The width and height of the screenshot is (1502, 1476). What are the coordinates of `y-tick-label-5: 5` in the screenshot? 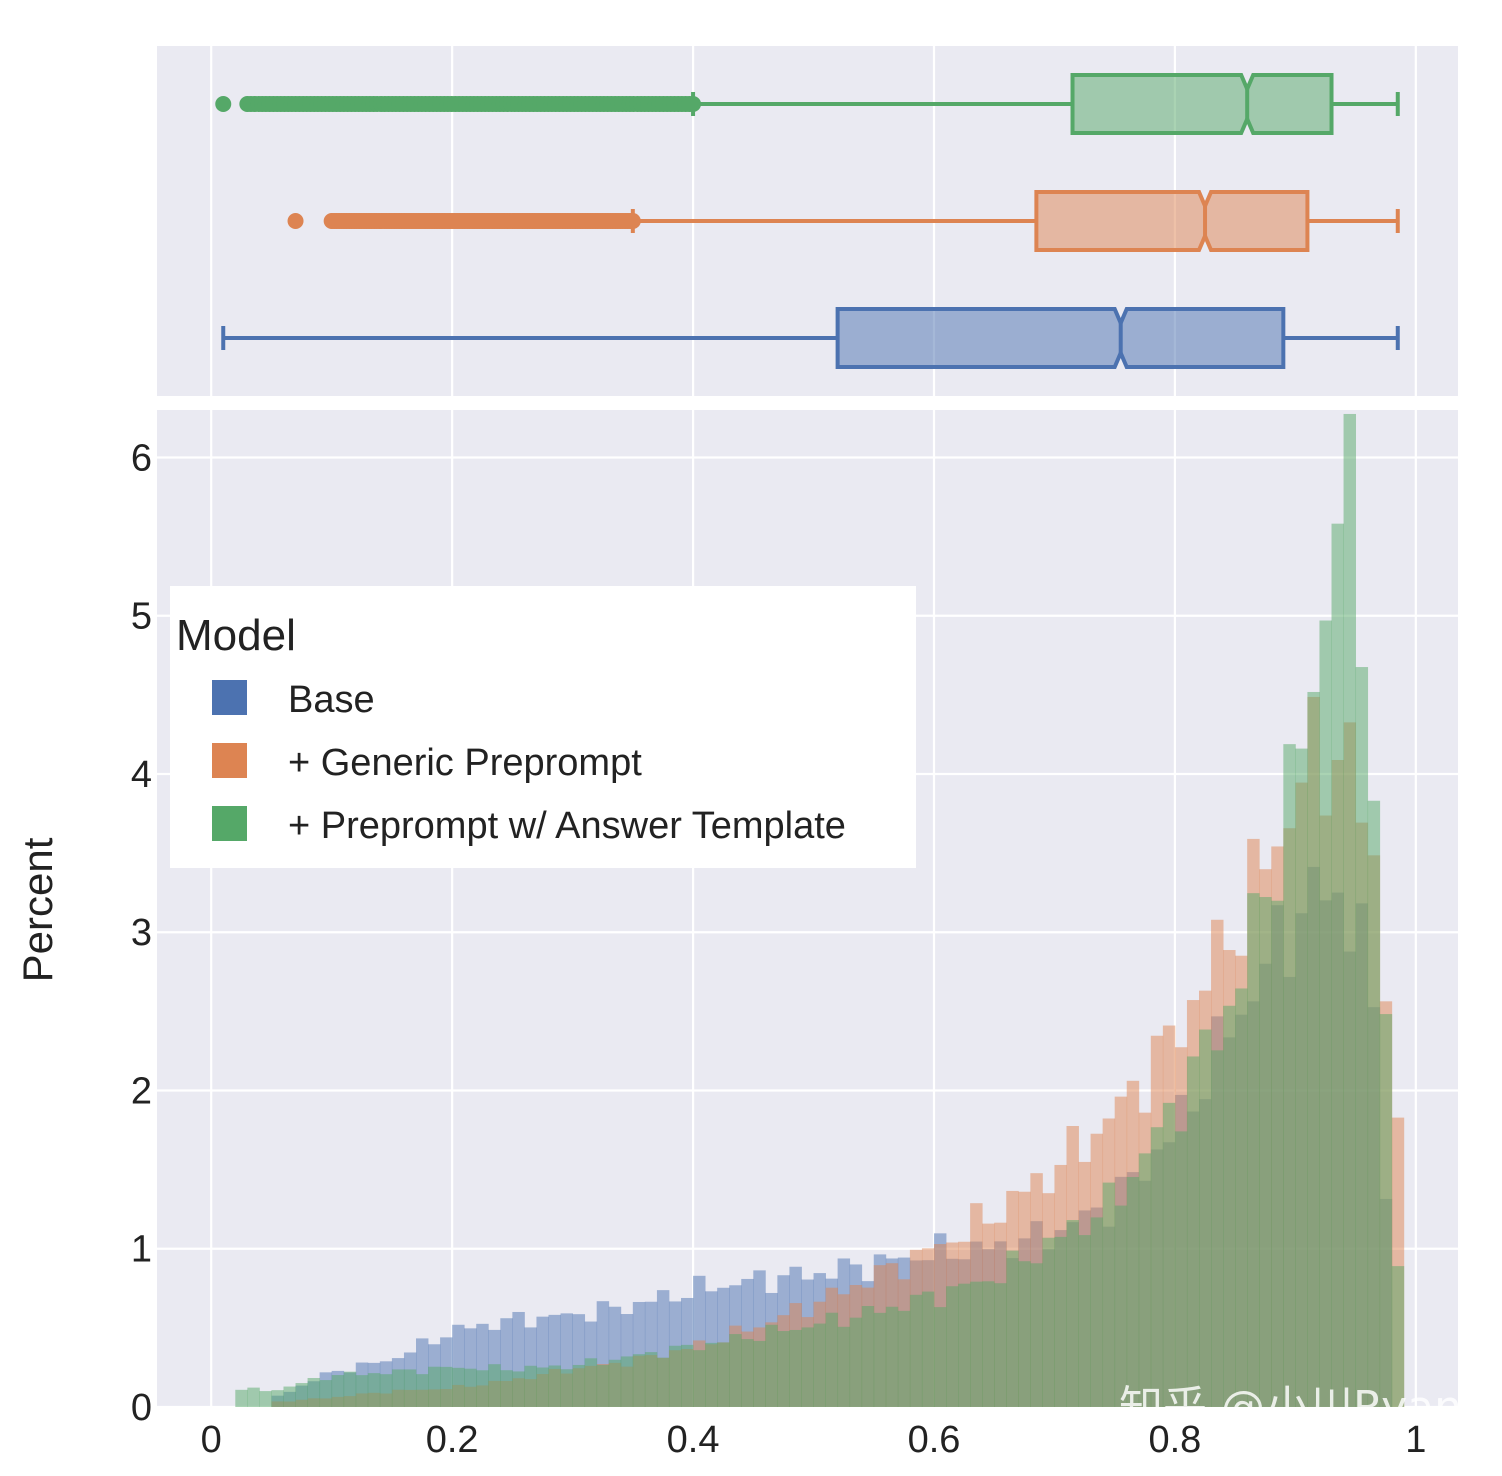 It's located at (141, 617).